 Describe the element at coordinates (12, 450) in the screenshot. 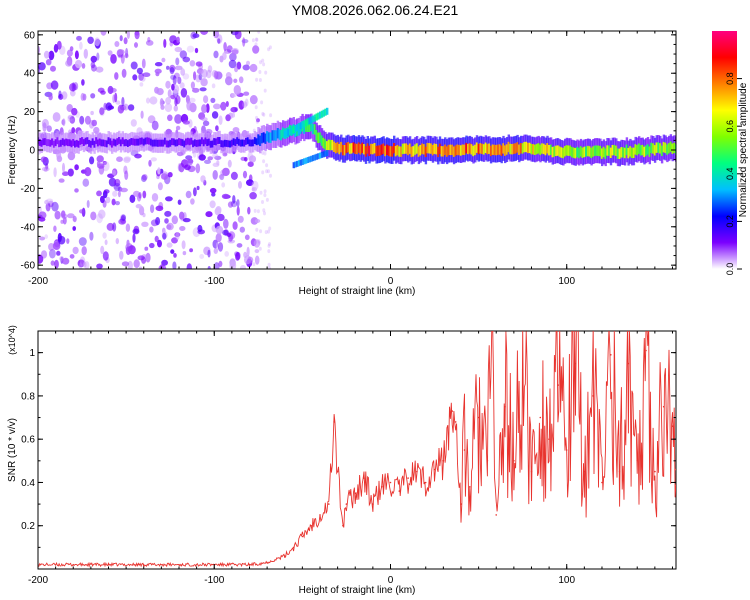

I see `bottom-y-axis-label: SNR (10 * v/v)` at that location.